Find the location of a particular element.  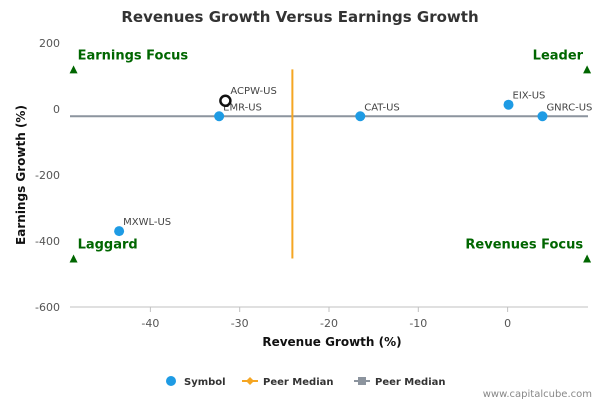

watermark: www.capitalcube.com is located at coordinates (537, 394).